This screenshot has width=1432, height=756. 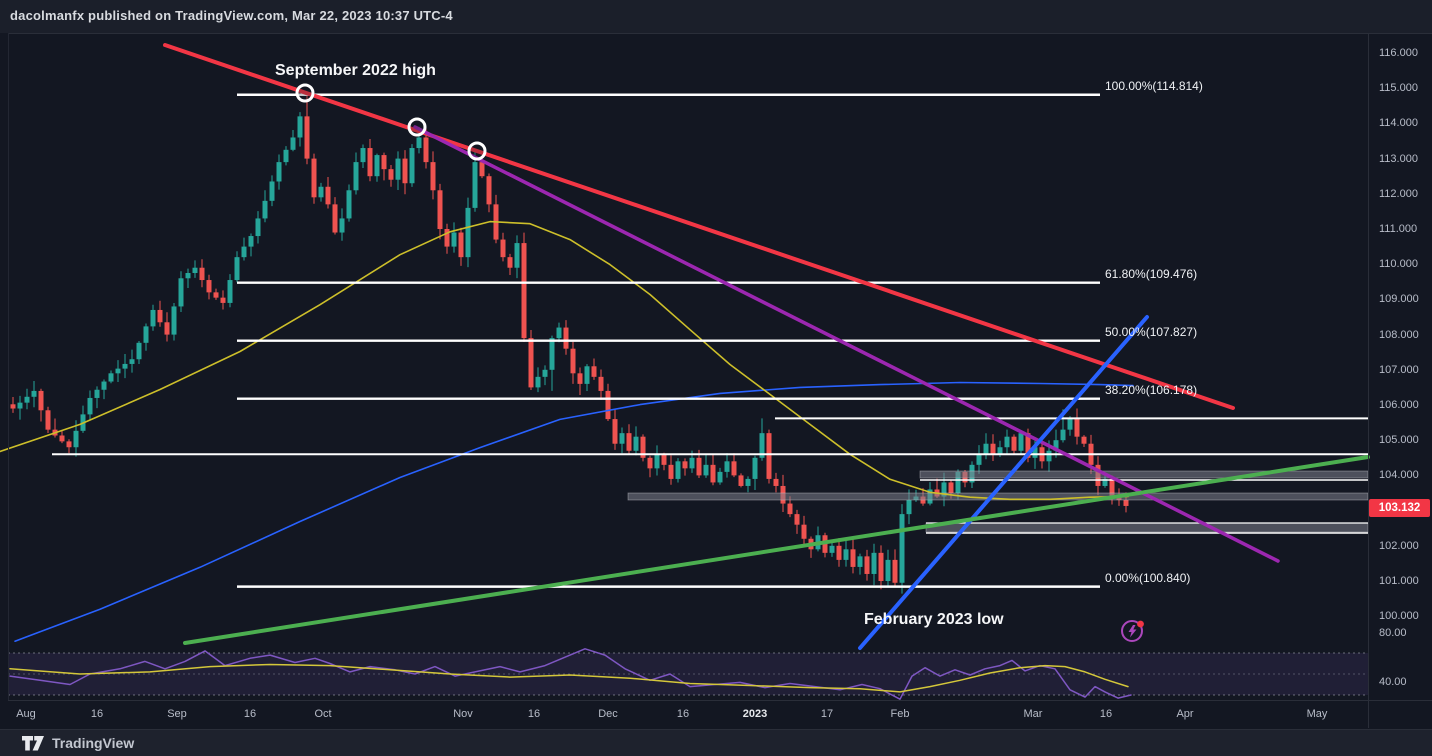 I want to click on price-tick-label: 111.000, so click(x=1398, y=229).